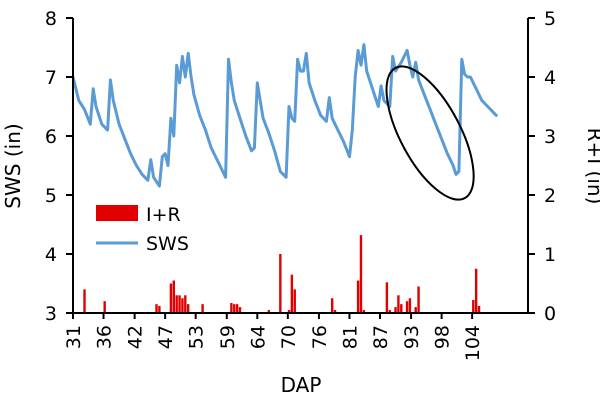  Describe the element at coordinates (591, 166) in the screenshot. I see `y-right-axis-label: R+I (in)` at that location.